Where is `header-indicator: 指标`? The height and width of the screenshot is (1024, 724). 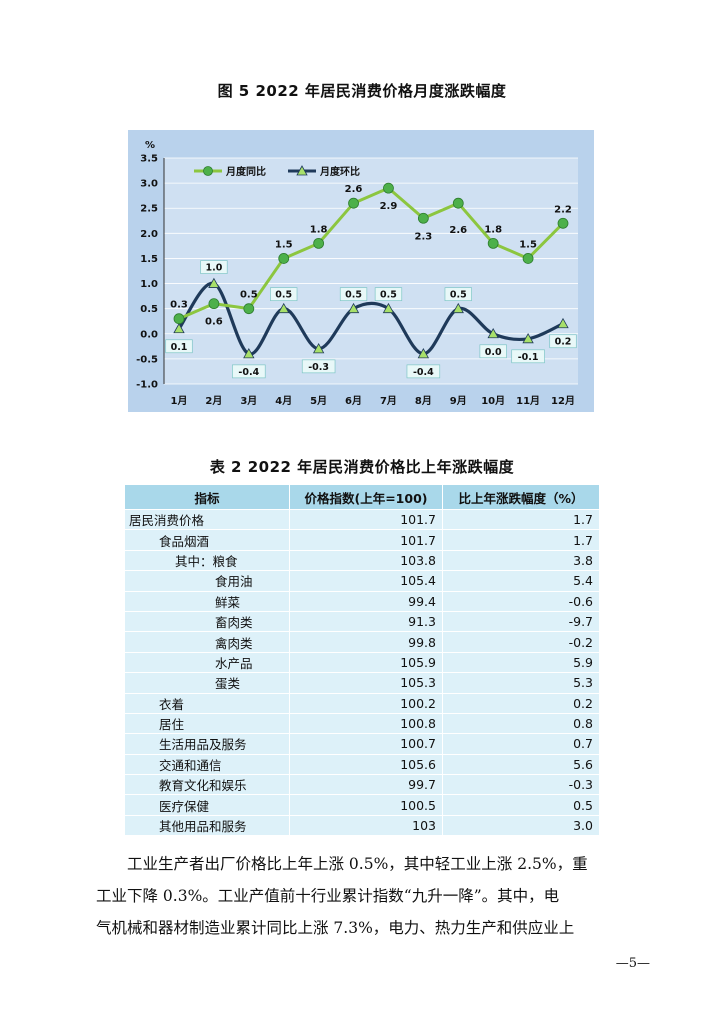 header-indicator: 指标 is located at coordinates (207, 497).